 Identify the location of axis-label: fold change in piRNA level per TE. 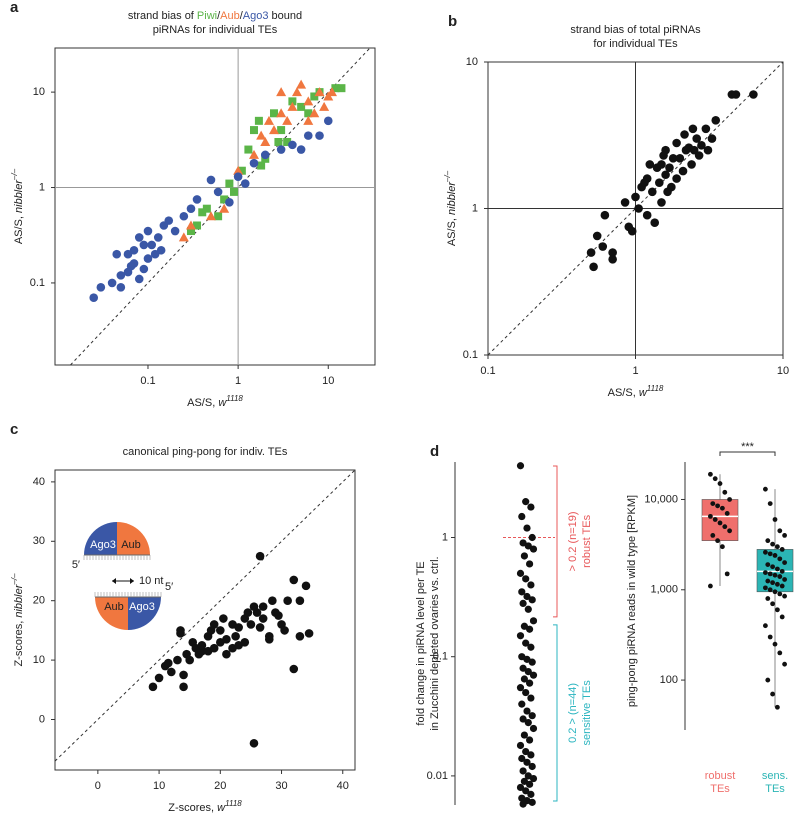
(421, 643).